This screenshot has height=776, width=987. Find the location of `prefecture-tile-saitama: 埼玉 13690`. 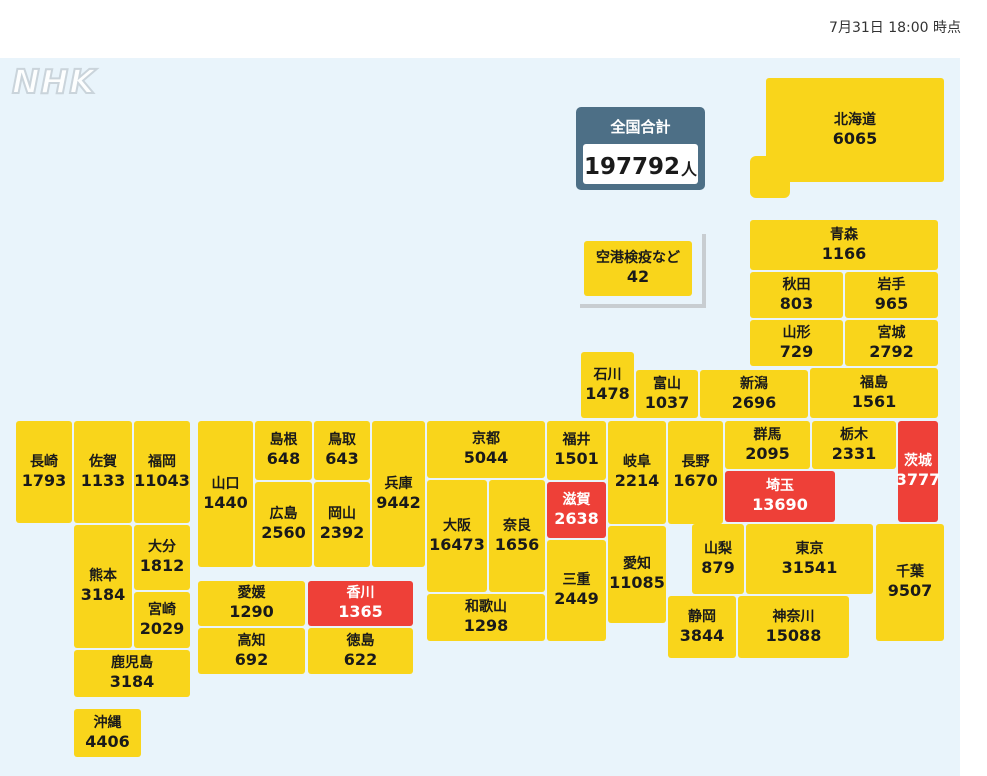

prefecture-tile-saitama: 埼玉 13690 is located at coordinates (780, 496).